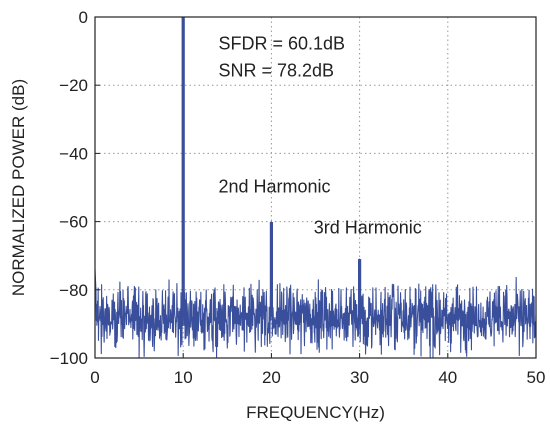  I want to click on x-tick-label-4: 40, so click(447, 377).